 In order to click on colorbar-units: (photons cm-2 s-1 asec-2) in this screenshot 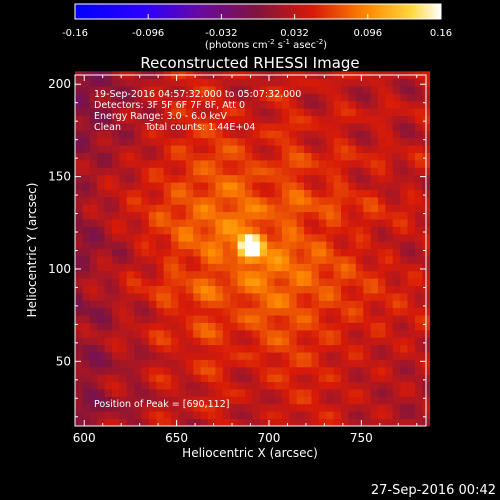, I will do `click(266, 44)`.